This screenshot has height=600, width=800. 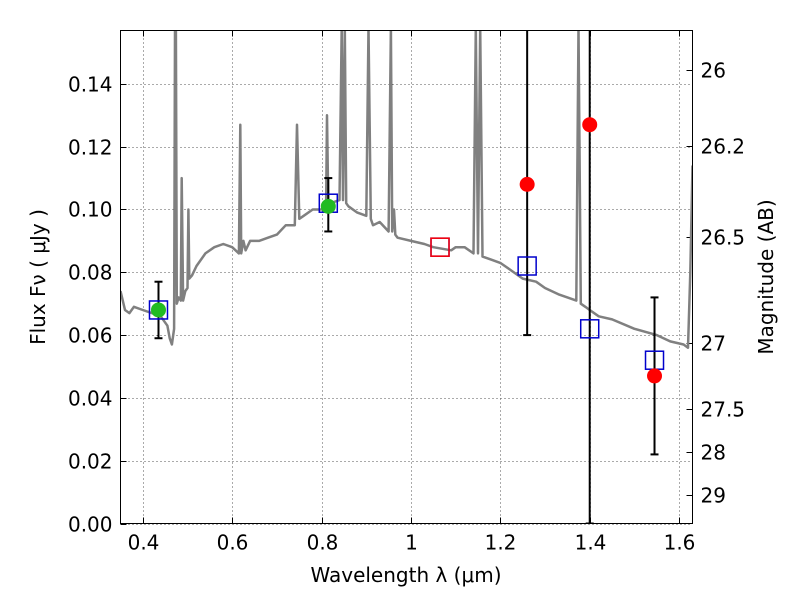 What do you see at coordinates (766, 276) in the screenshot?
I see `right-axis-title: Magnitude (AB)` at bounding box center [766, 276].